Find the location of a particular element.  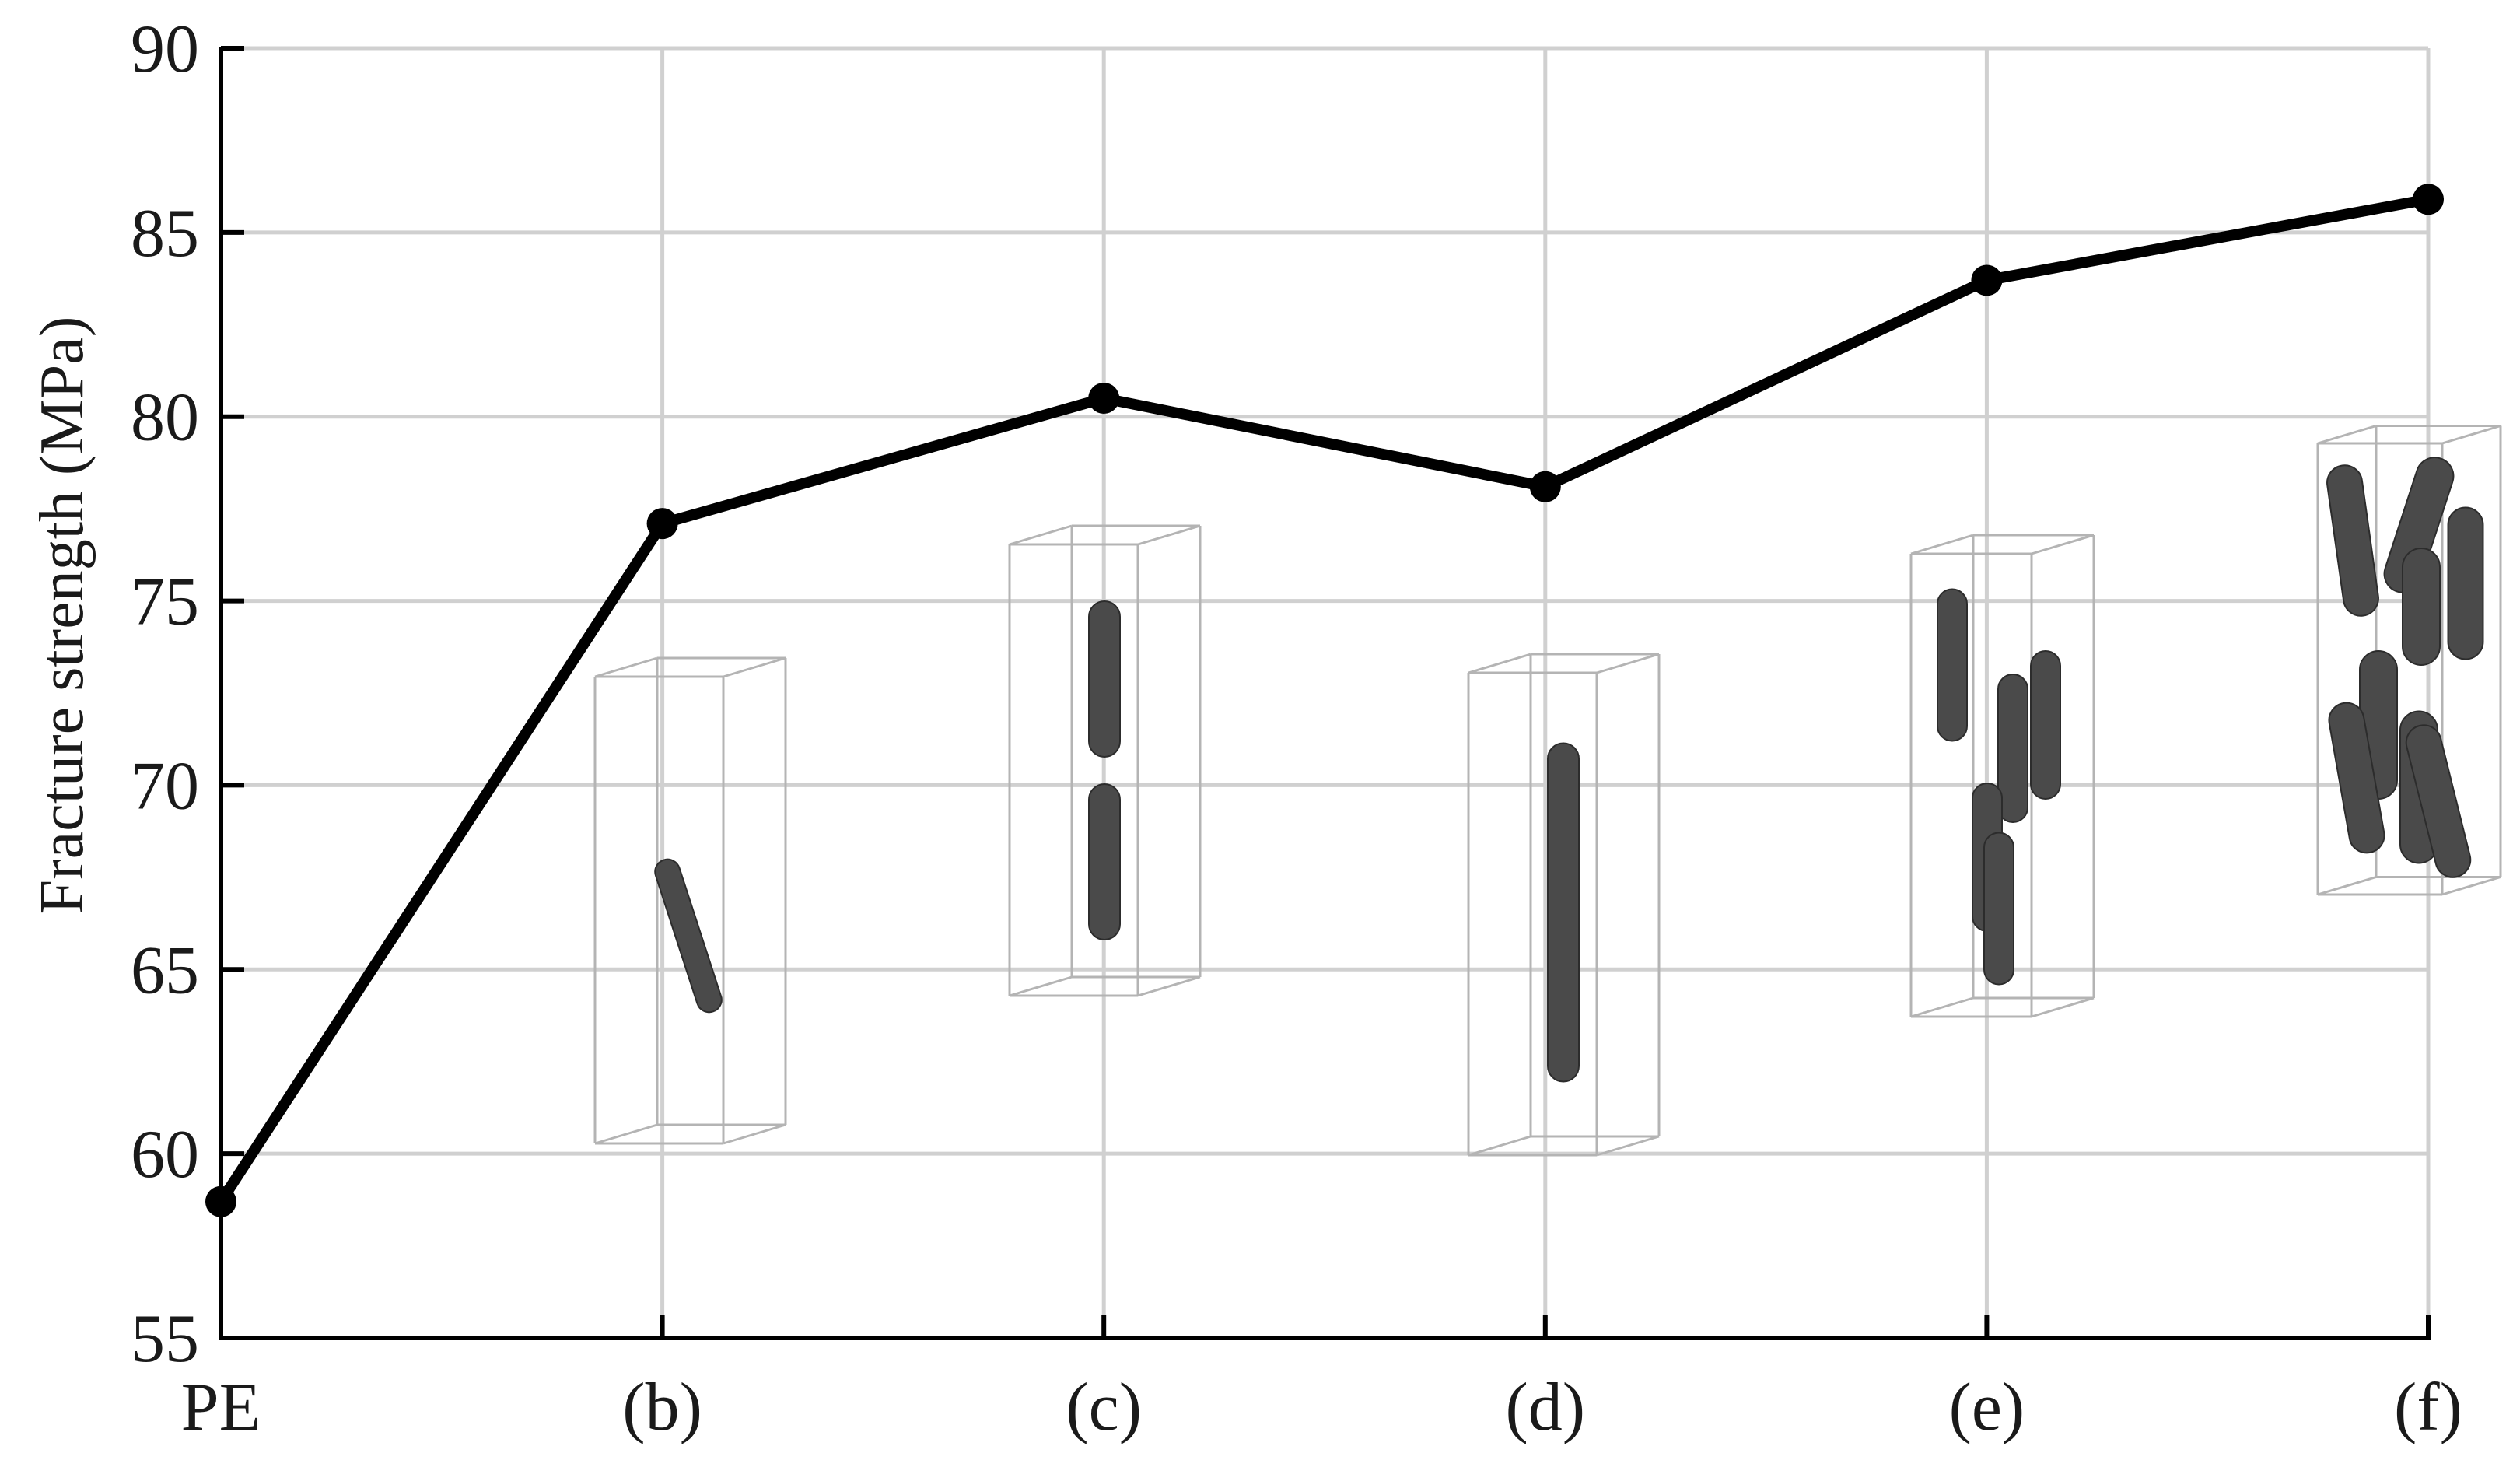

y-tick-label: 60 is located at coordinates (165, 1155).